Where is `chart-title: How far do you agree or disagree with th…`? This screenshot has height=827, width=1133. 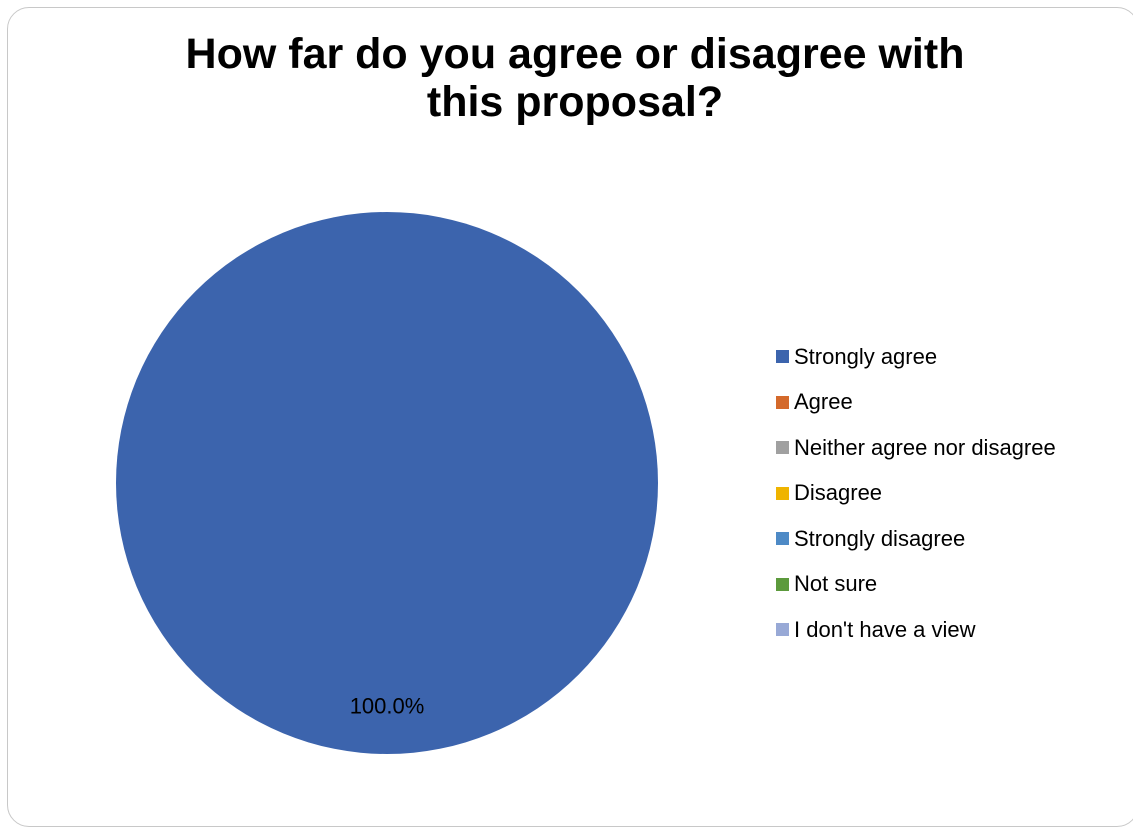
chart-title: How far do you agree or disagree with th… is located at coordinates (566, 78).